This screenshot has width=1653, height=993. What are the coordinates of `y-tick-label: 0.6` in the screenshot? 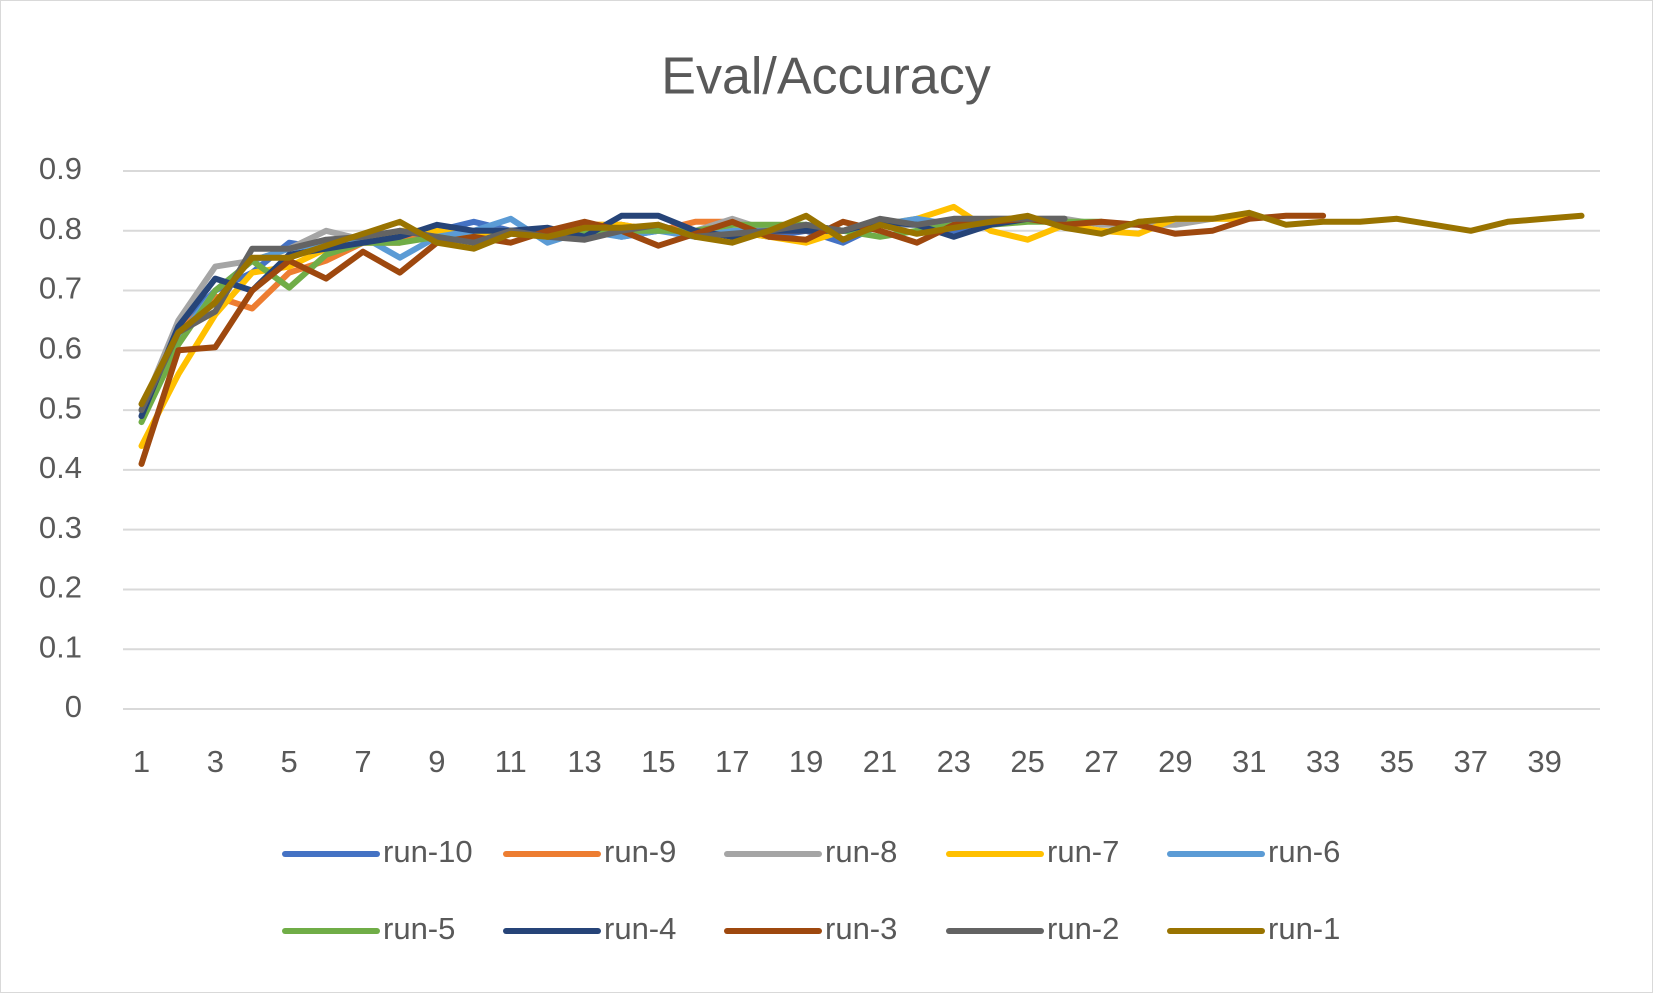 It's located at (60, 348).